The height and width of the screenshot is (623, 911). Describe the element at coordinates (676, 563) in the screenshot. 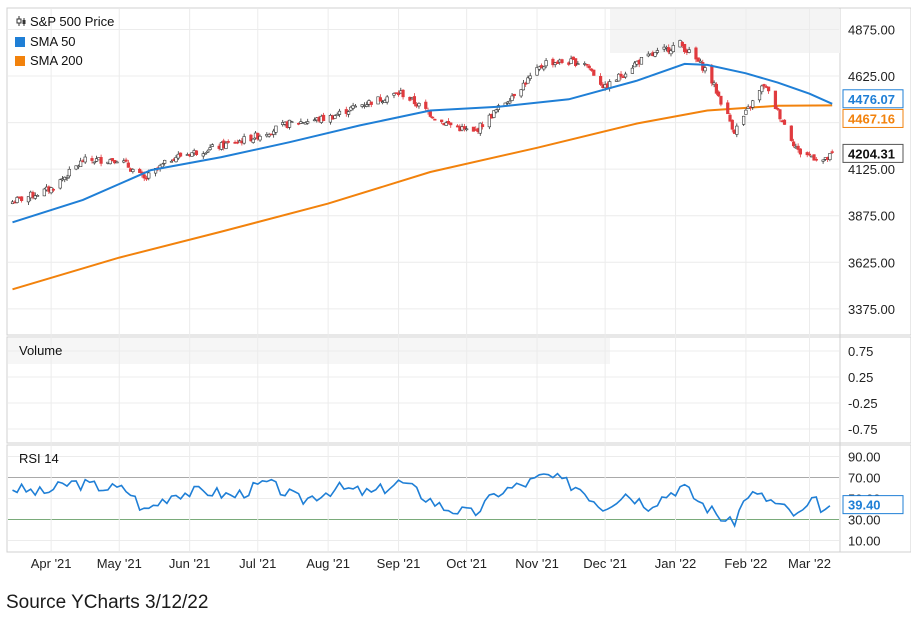

I see `x-tick-label: Jan '22` at that location.